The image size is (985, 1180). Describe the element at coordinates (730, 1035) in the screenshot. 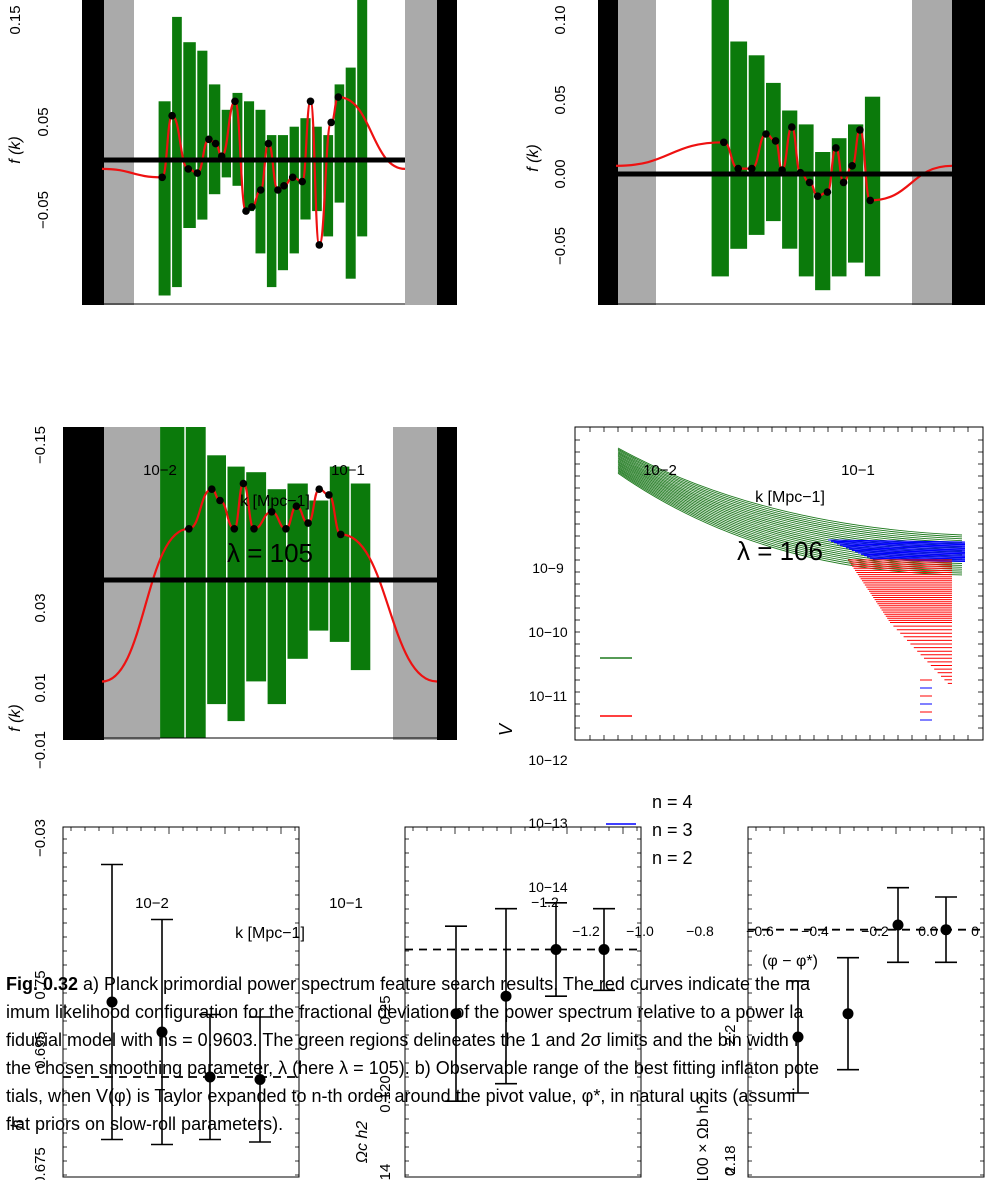

I see `y-tick-label: 2.2` at that location.